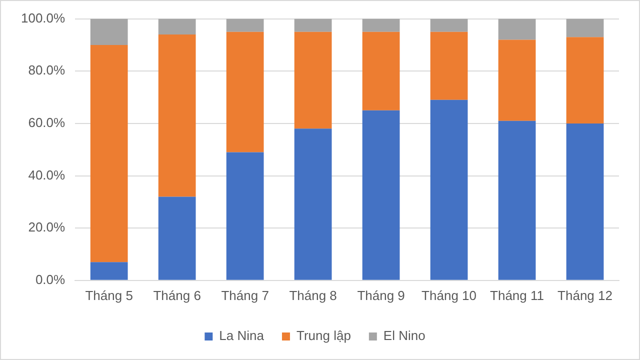 The width and height of the screenshot is (640, 360). I want to click on y-tick-label: 20.0%, so click(47, 227).